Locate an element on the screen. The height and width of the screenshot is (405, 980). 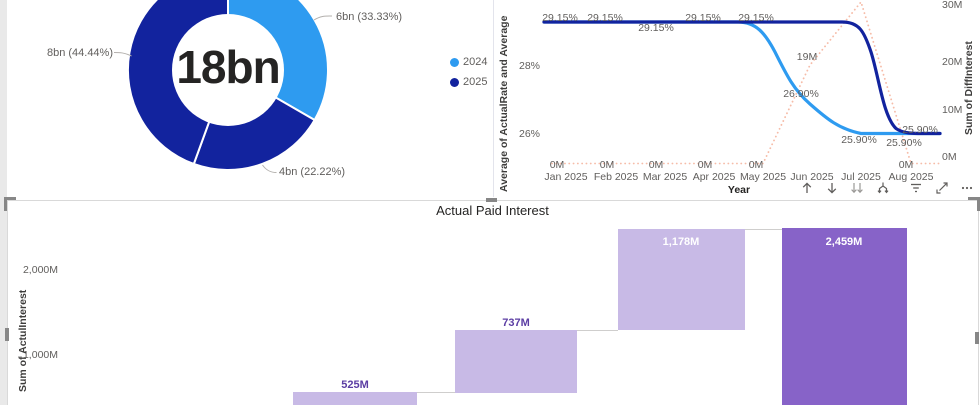
x-tick-apr: Apr 2025 is located at coordinates (714, 177).